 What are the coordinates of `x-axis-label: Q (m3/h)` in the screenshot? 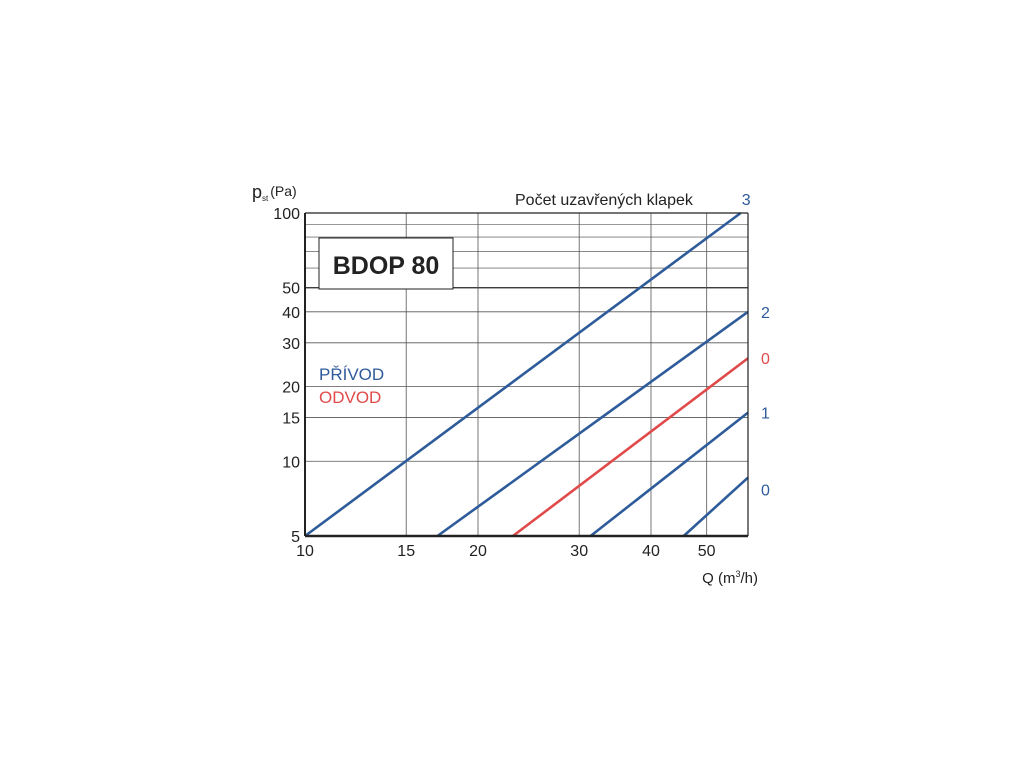 It's located at (730, 578).